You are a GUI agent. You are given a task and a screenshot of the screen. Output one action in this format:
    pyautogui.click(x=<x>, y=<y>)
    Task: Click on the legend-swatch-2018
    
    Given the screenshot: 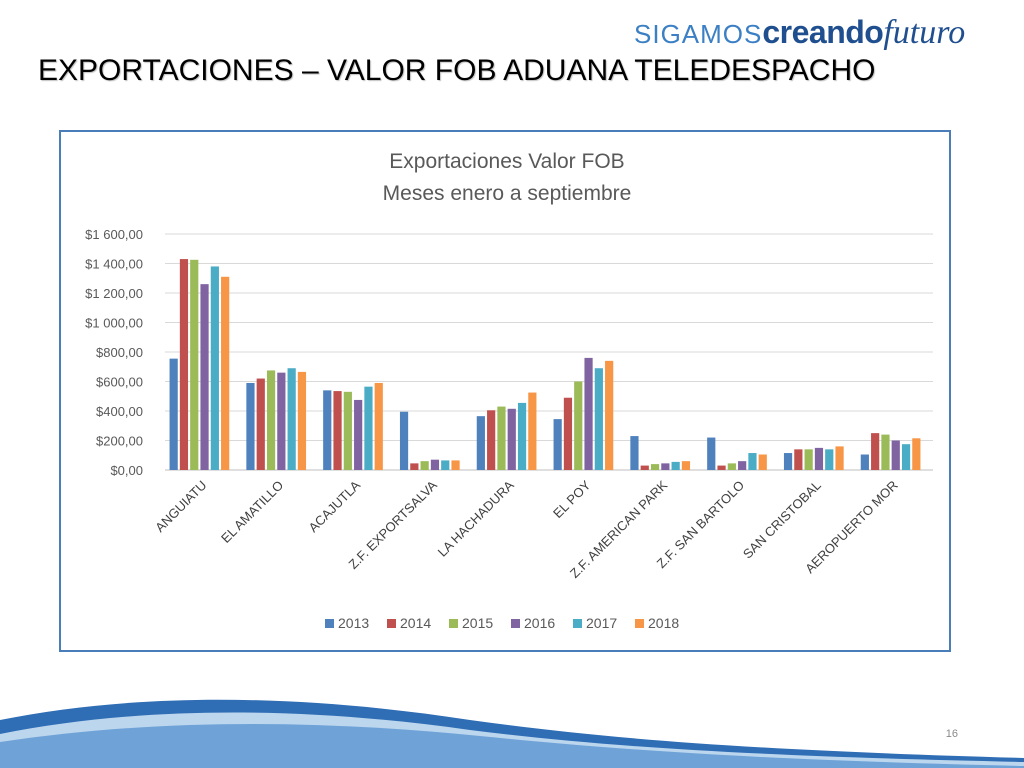 What is the action you would take?
    pyautogui.click(x=639, y=623)
    